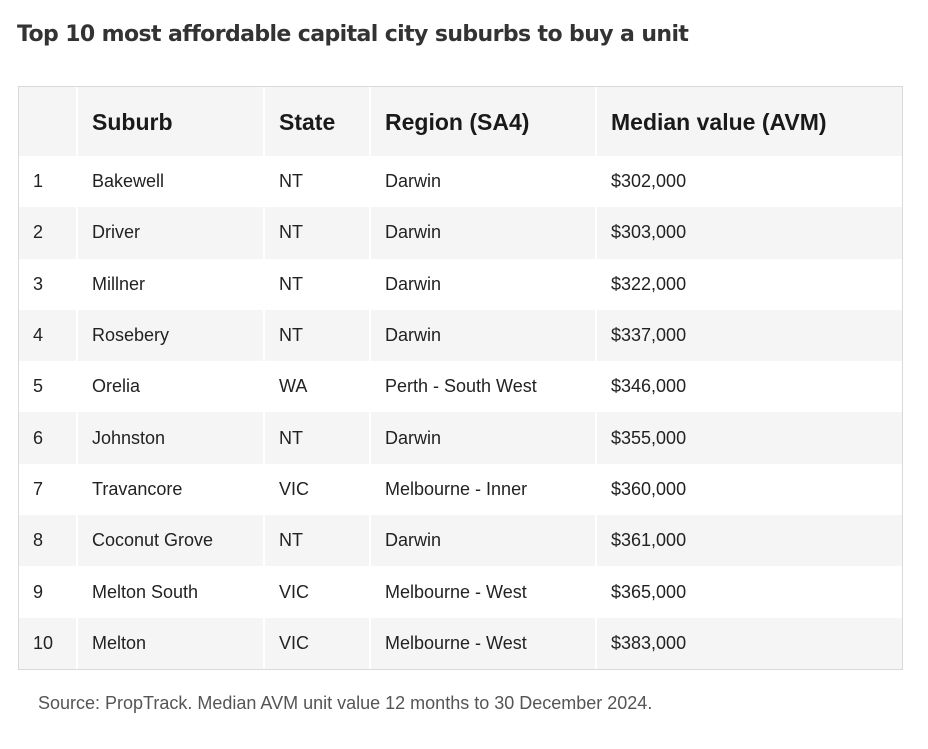  What do you see at coordinates (170, 121) in the screenshot?
I see `header-suburb: Suburb` at bounding box center [170, 121].